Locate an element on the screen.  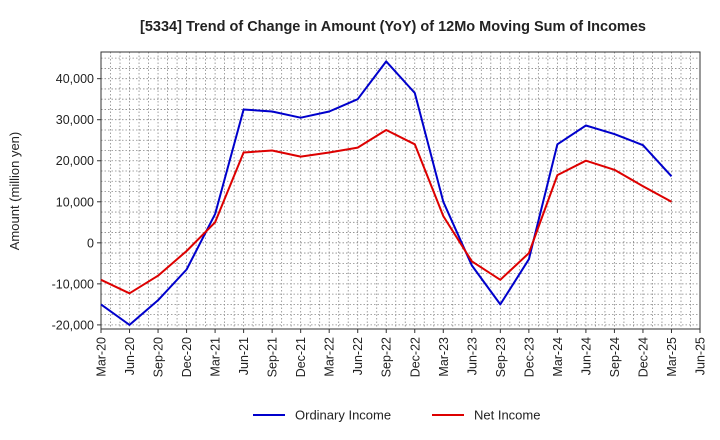
x-tick-label: Mar-20 is located at coordinates (102, 357).